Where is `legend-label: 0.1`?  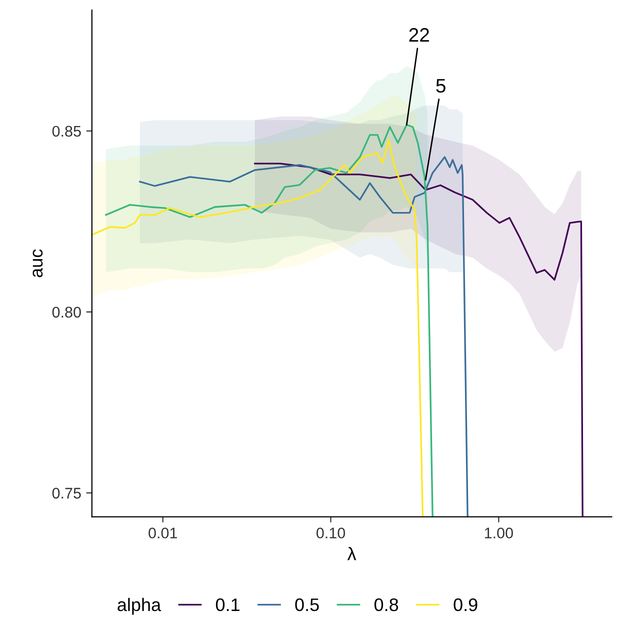
legend-label: 0.1 is located at coordinates (228, 605).